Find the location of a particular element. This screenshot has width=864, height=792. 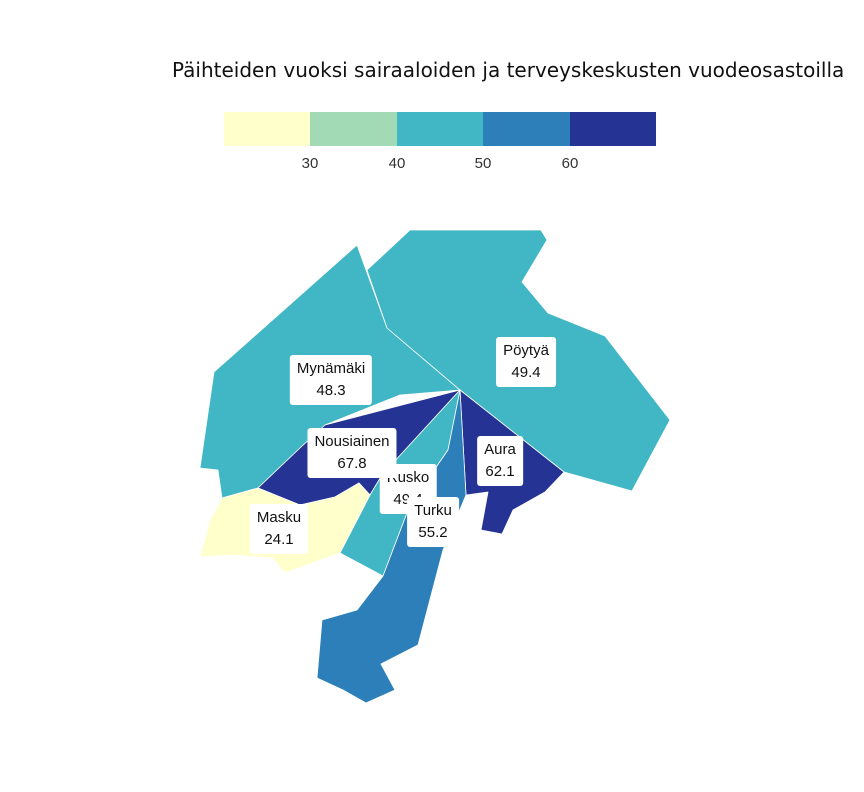

legend-tick: 60 is located at coordinates (570, 163).